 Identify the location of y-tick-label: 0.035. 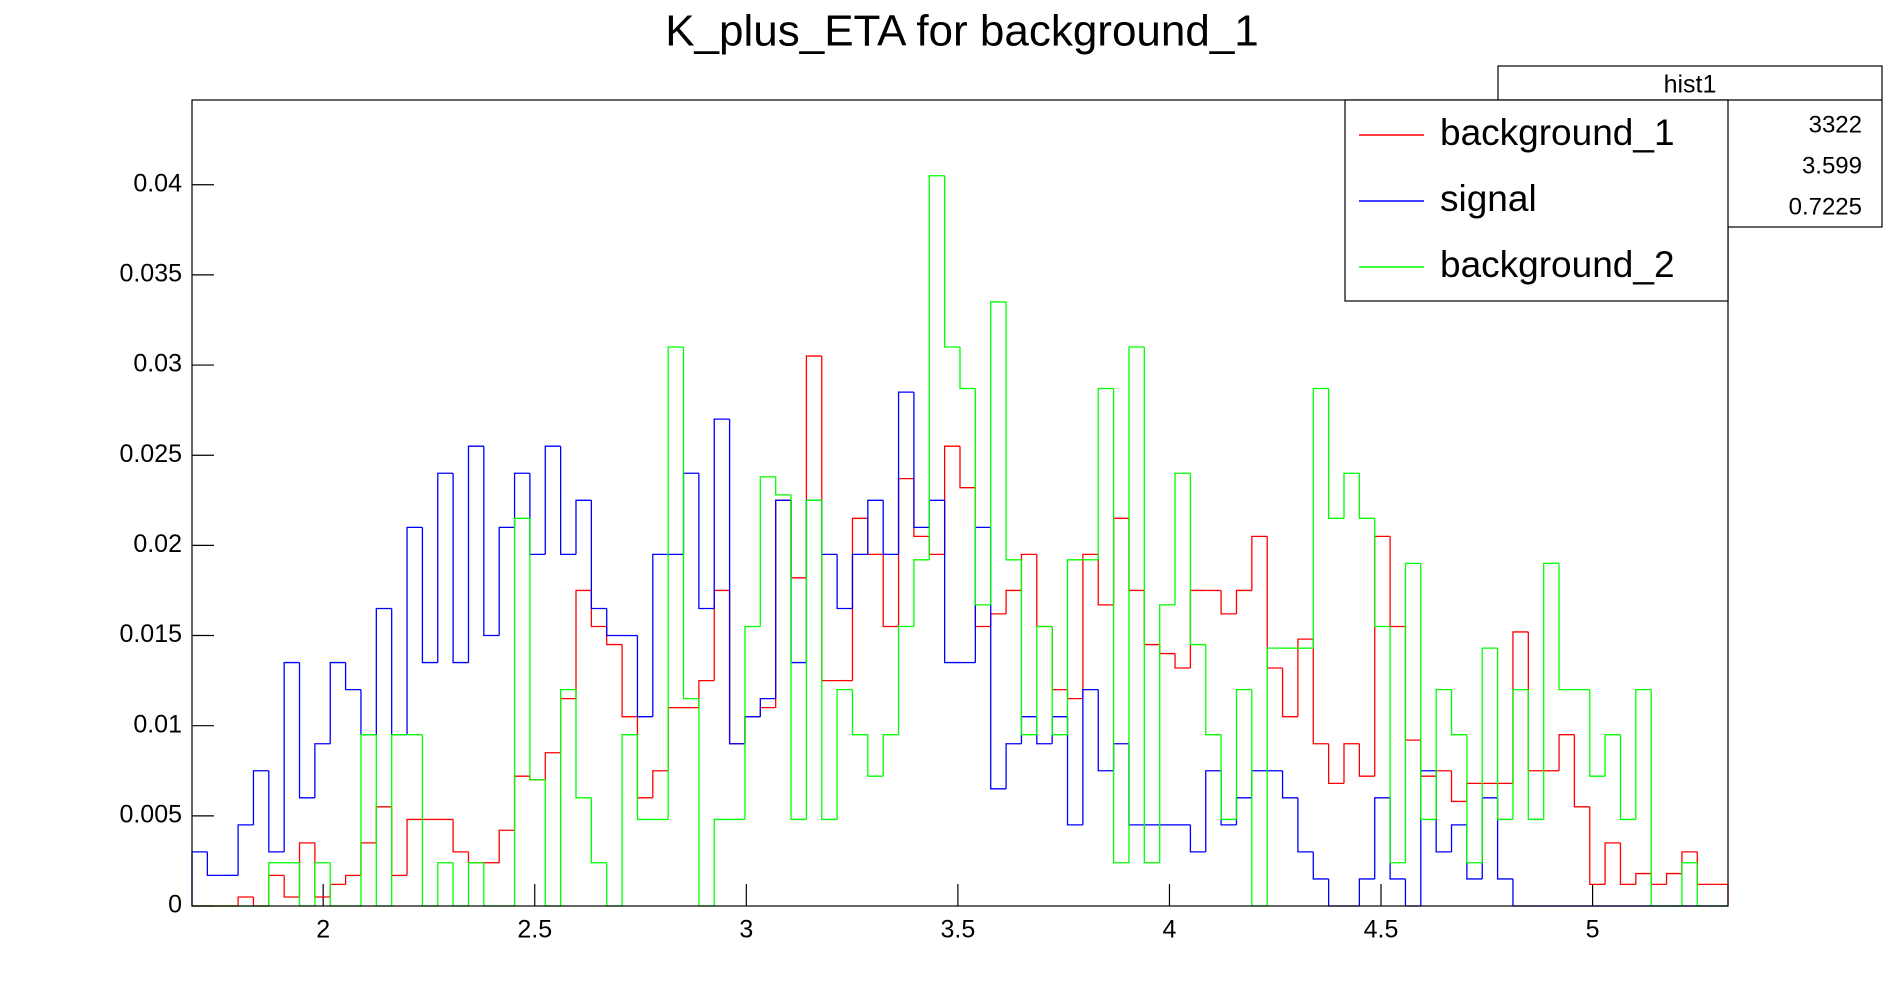
(150, 274).